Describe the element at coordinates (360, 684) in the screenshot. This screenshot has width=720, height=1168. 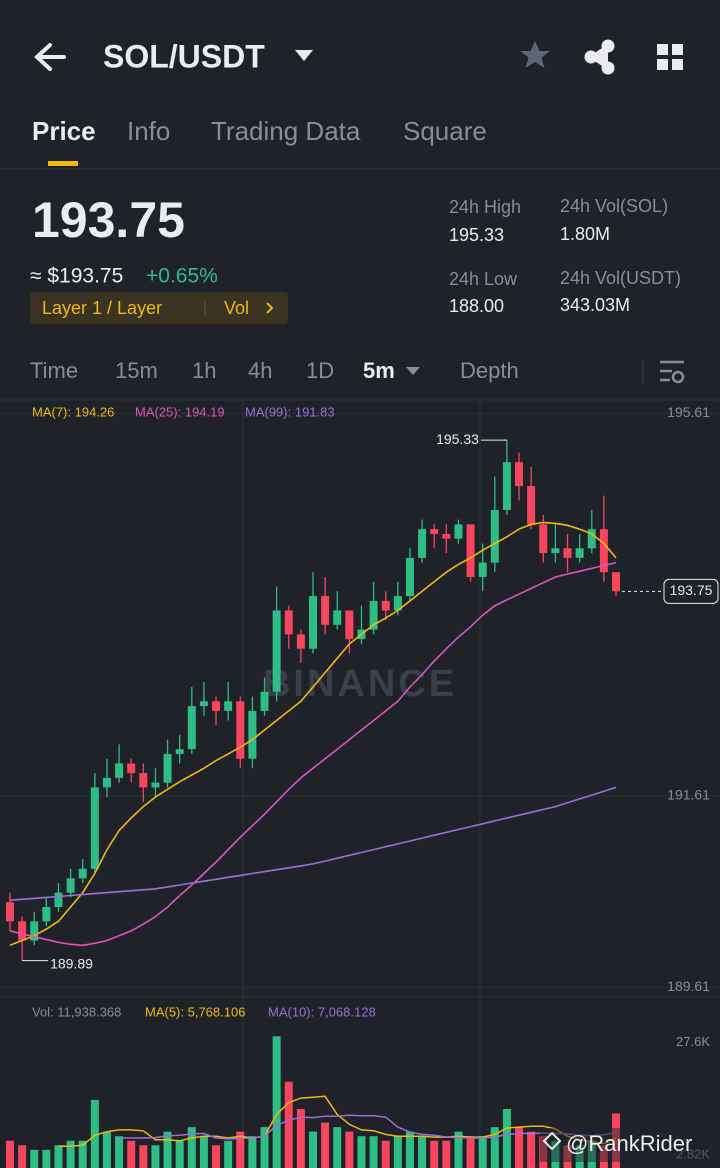
I see `chart-watermark: BINANCE` at that location.